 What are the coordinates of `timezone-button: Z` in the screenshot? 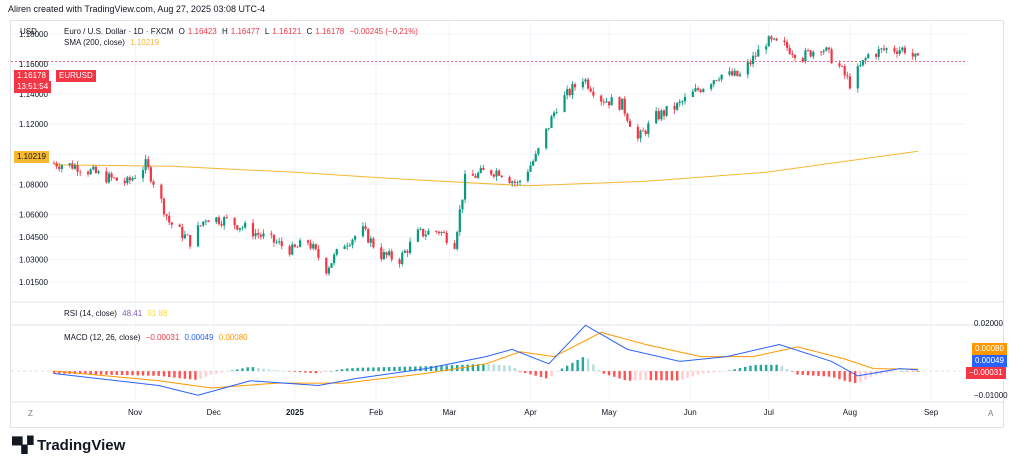 It's located at (30, 413).